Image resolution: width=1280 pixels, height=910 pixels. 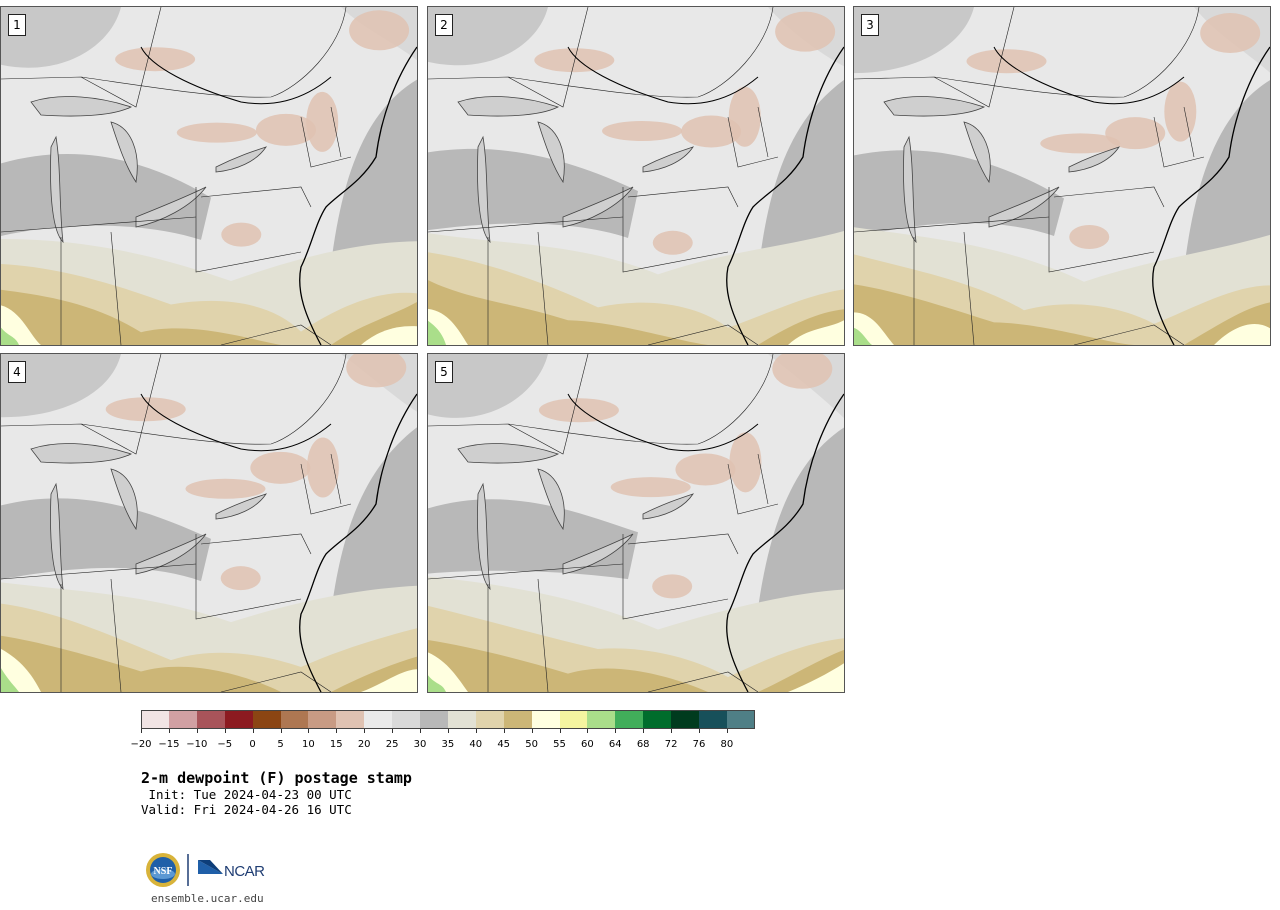 I want to click on member-label: 3, so click(x=870, y=25).